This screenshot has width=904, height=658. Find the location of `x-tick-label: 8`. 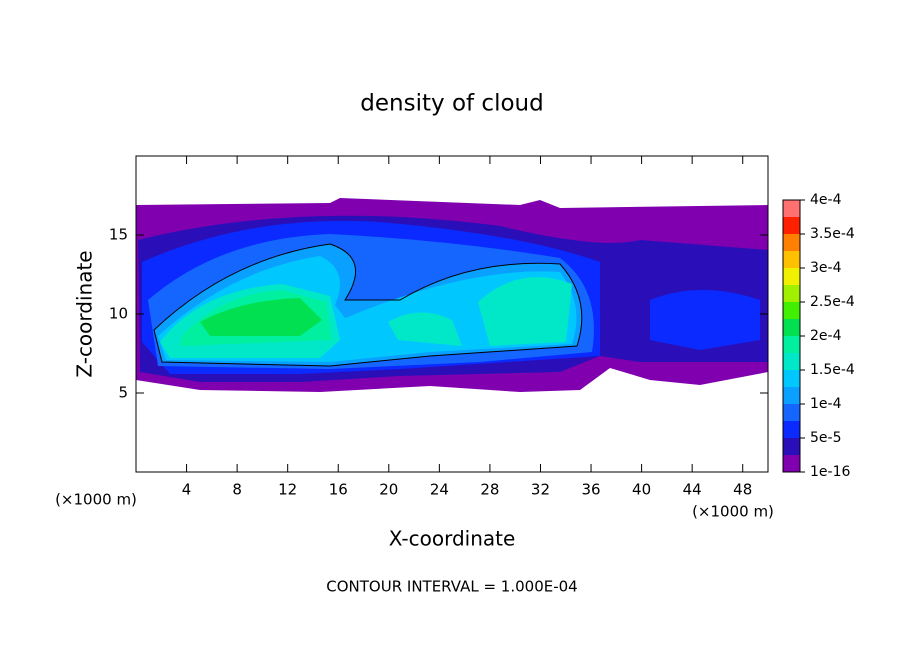

x-tick-label: 8 is located at coordinates (237, 490).